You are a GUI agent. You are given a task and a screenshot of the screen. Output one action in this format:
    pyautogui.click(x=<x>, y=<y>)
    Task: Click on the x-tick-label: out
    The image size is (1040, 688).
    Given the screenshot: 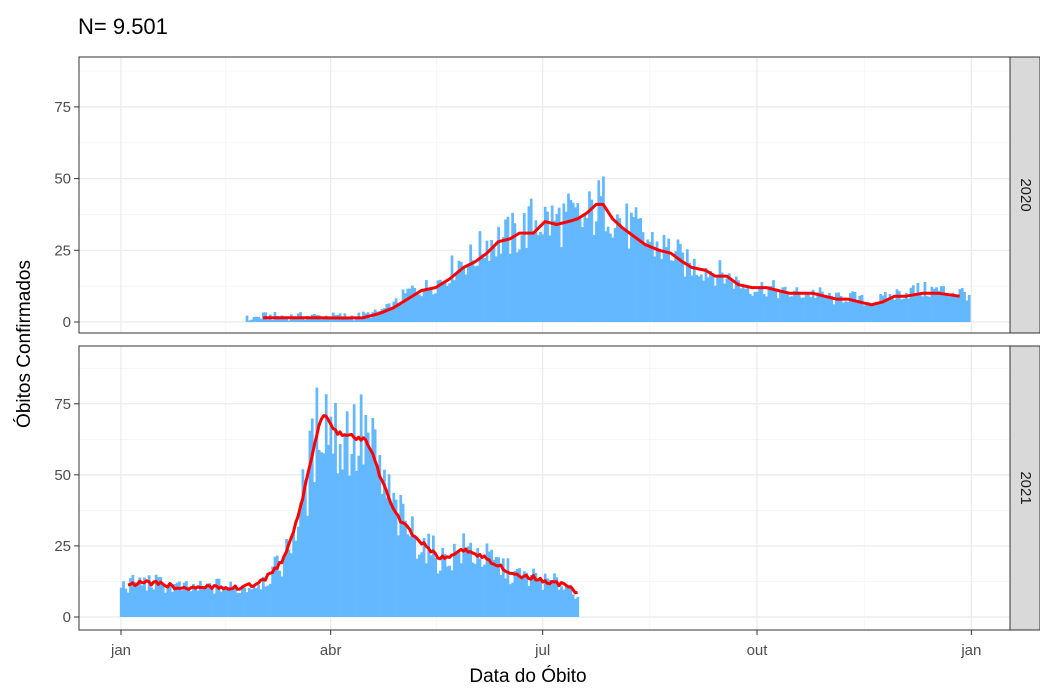 What is the action you would take?
    pyautogui.click(x=758, y=650)
    